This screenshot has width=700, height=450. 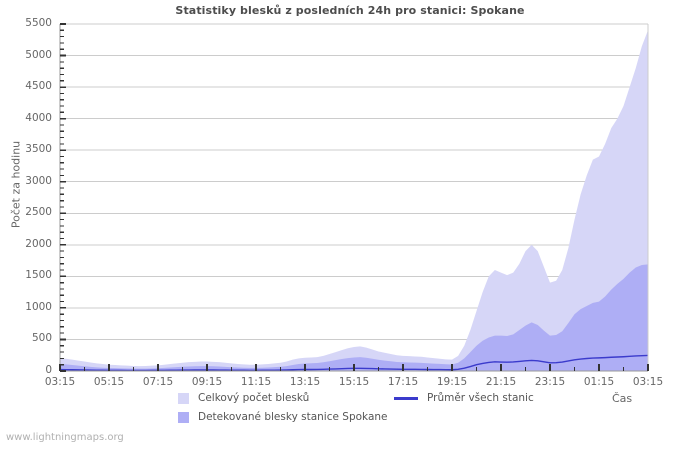 What do you see at coordinates (183, 417) in the screenshot?
I see `legend-swatch-station-icon` at bounding box center [183, 417].